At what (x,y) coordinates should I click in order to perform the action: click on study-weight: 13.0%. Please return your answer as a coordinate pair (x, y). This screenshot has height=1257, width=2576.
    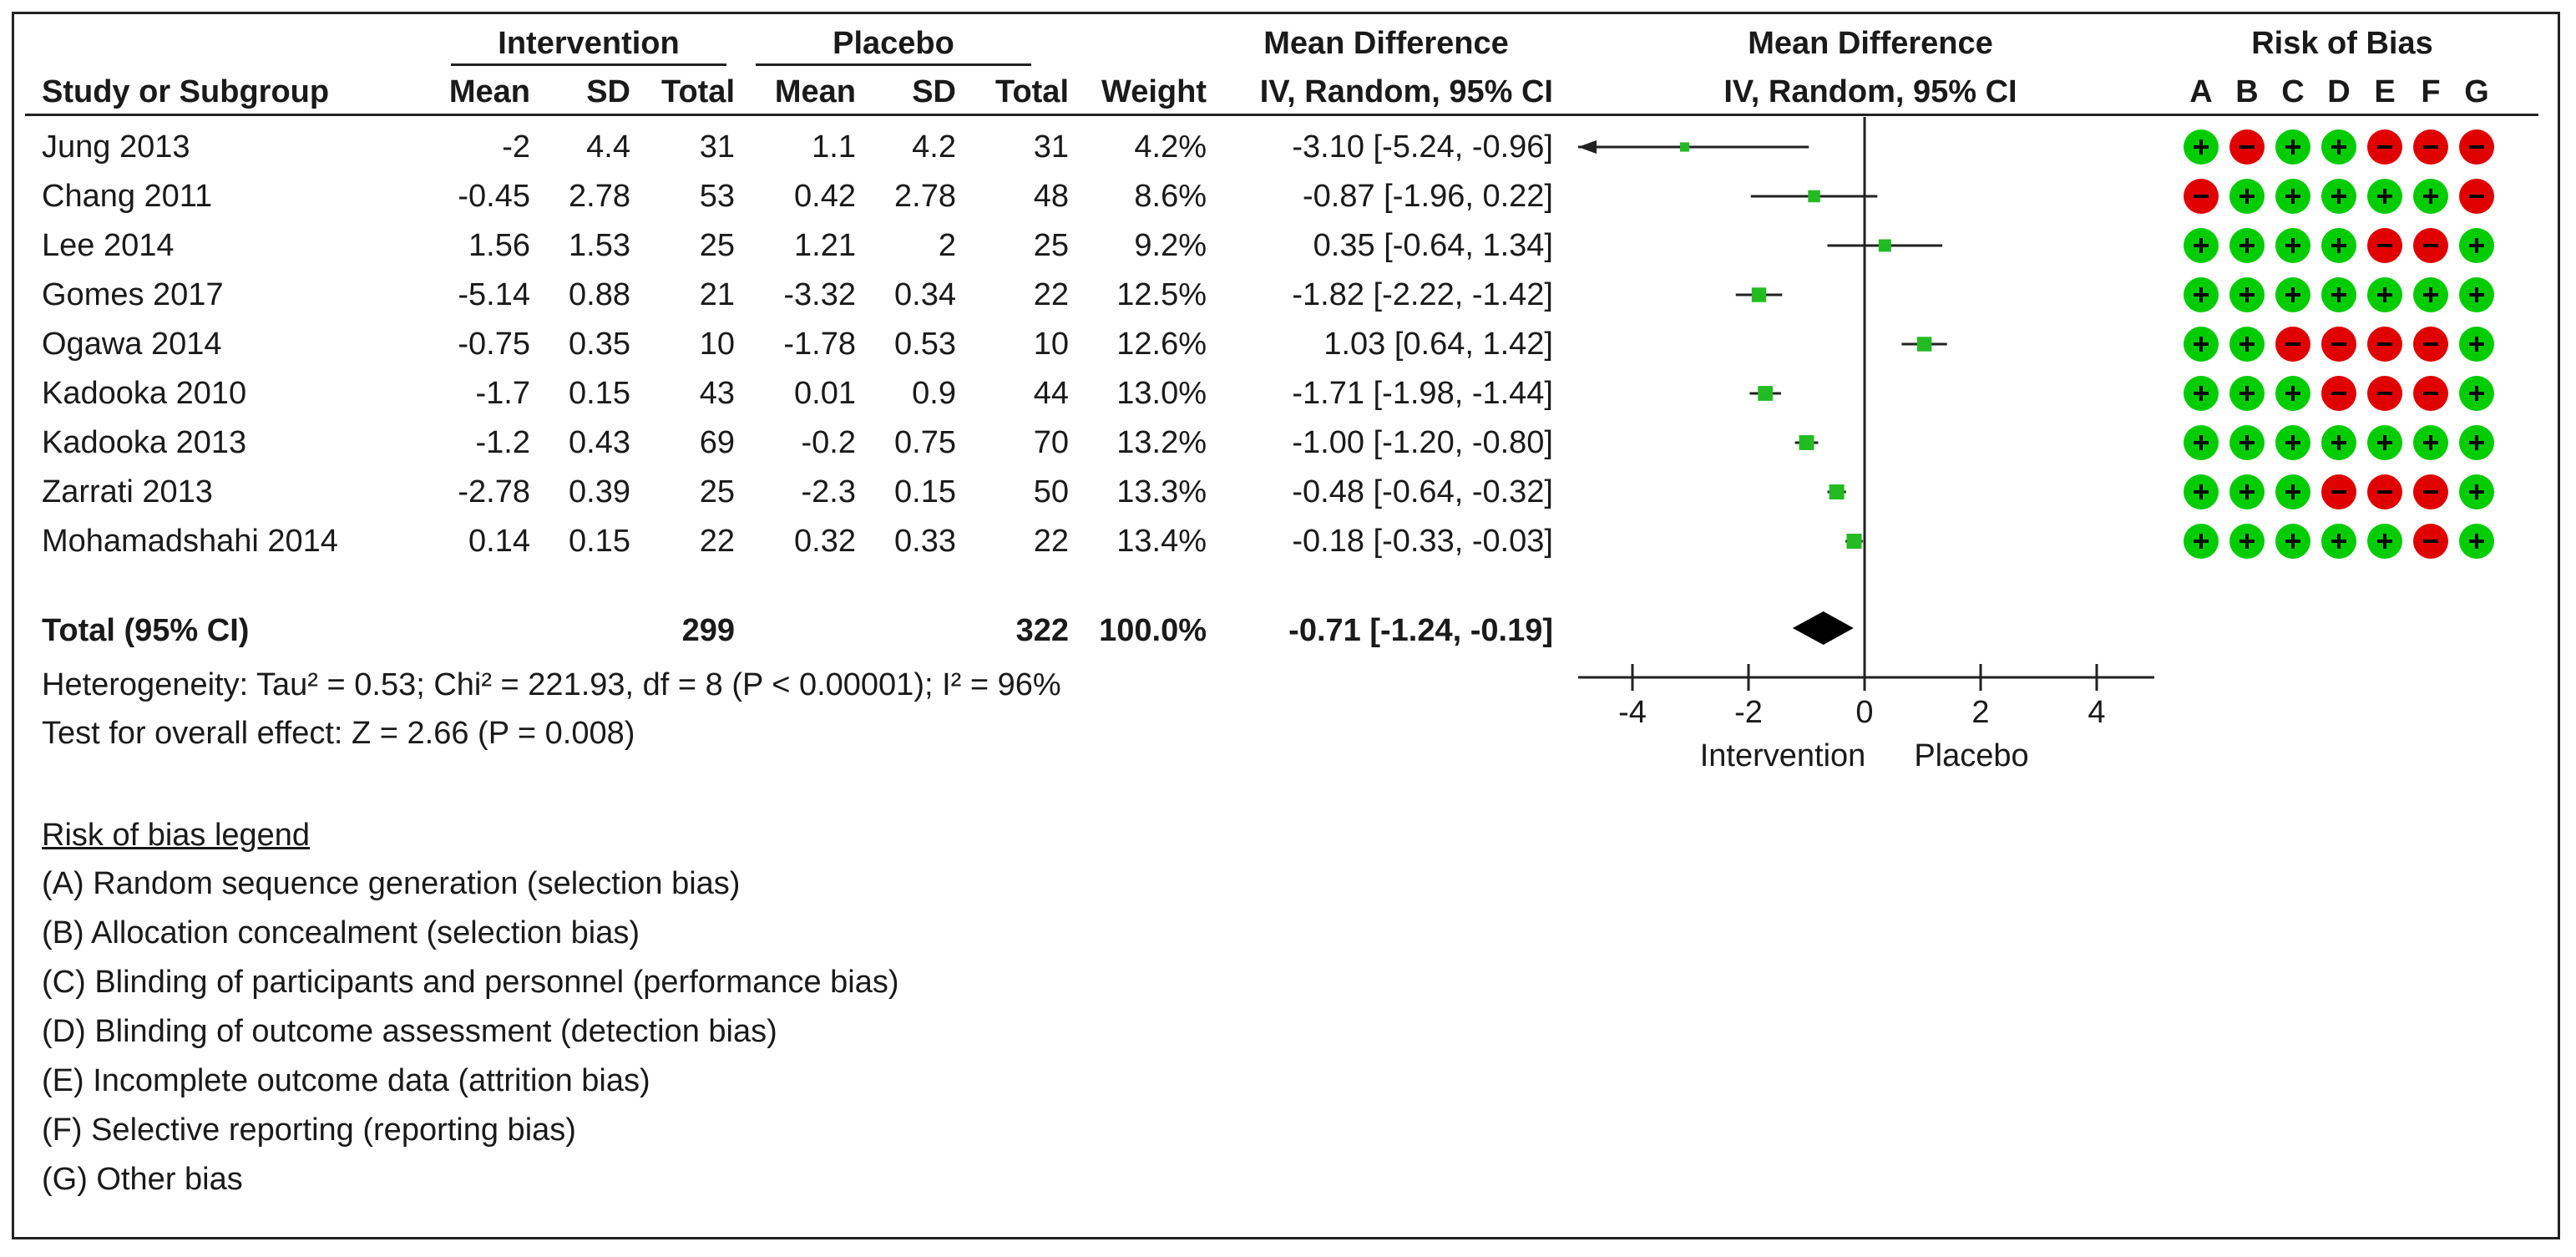
    Looking at the image, I should click on (1161, 393).